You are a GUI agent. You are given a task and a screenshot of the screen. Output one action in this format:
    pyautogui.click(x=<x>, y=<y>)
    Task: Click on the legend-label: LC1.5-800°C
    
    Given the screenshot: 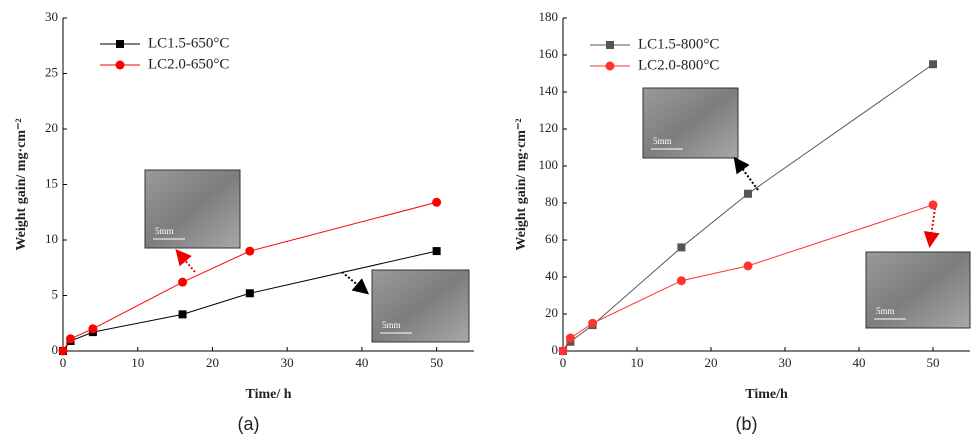 What is the action you would take?
    pyautogui.click(x=678, y=44)
    